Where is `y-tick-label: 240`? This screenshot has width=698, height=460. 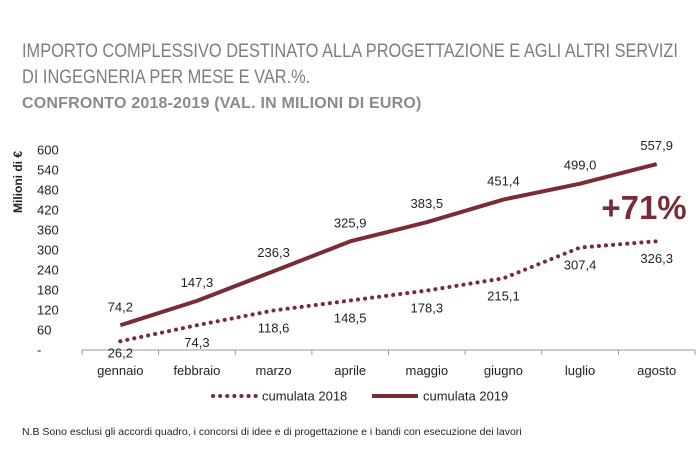 y-tick-label: 240 is located at coordinates (48, 270).